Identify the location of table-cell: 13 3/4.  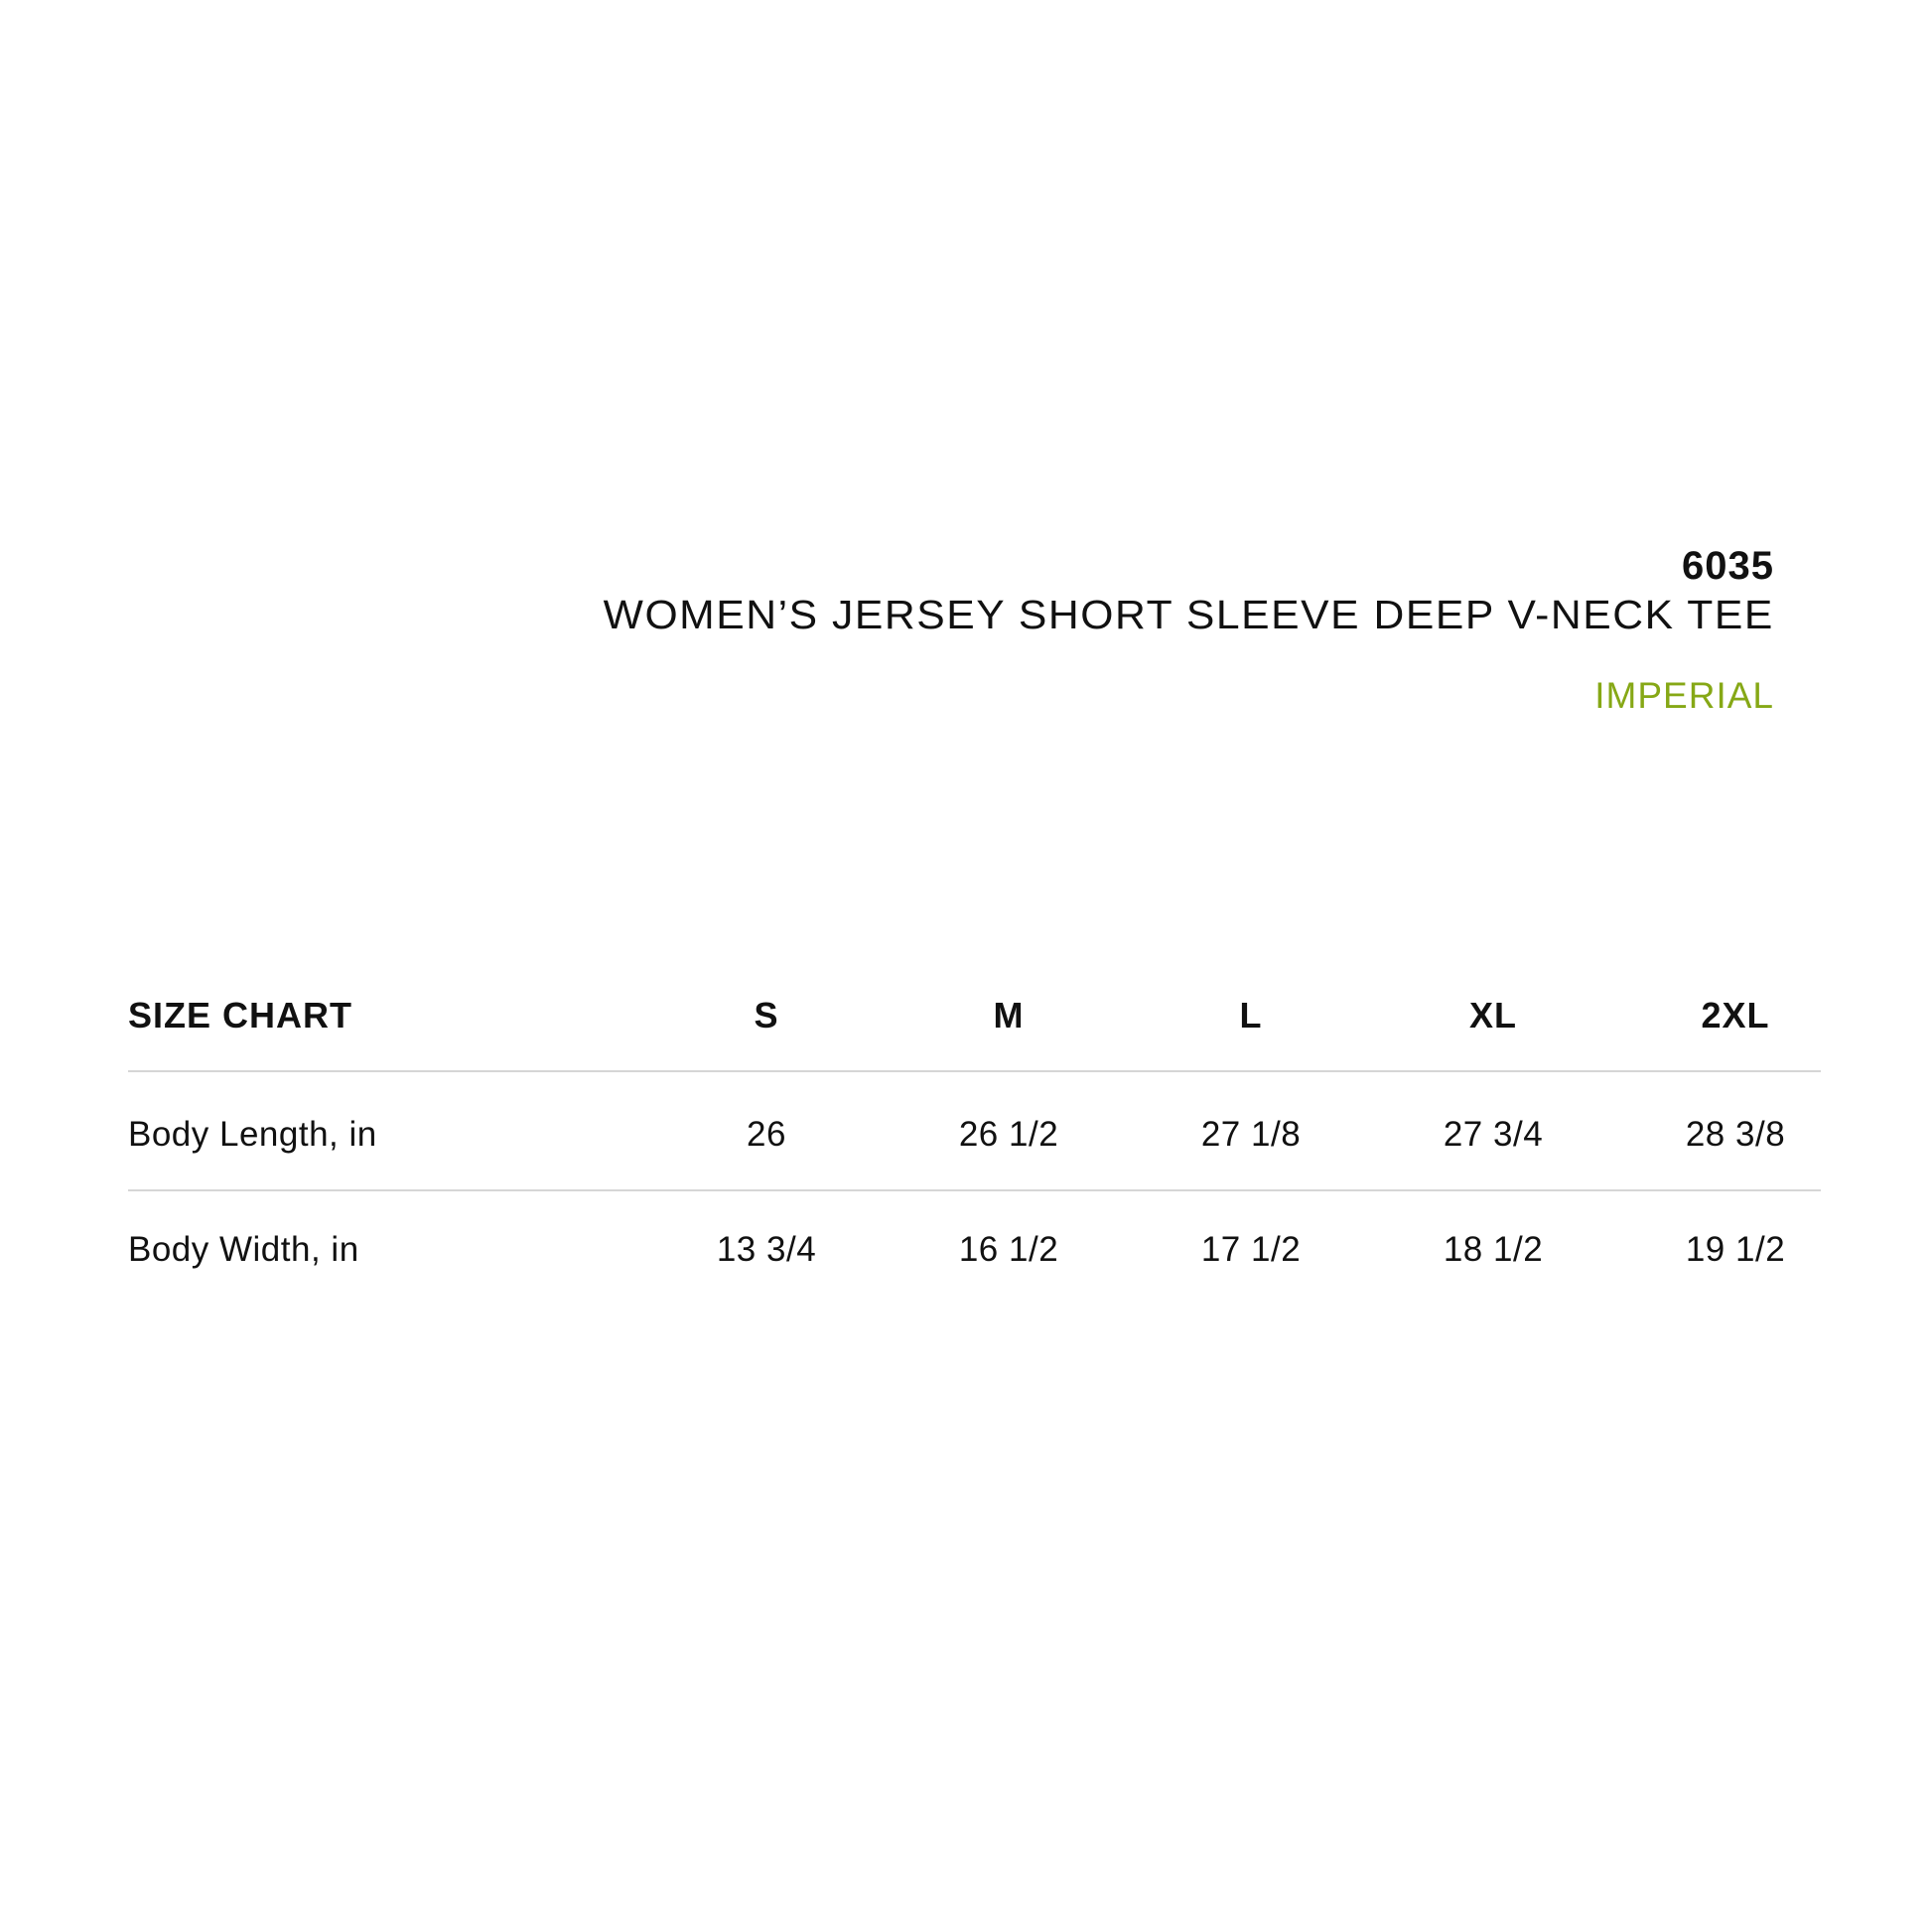
(767, 1249).